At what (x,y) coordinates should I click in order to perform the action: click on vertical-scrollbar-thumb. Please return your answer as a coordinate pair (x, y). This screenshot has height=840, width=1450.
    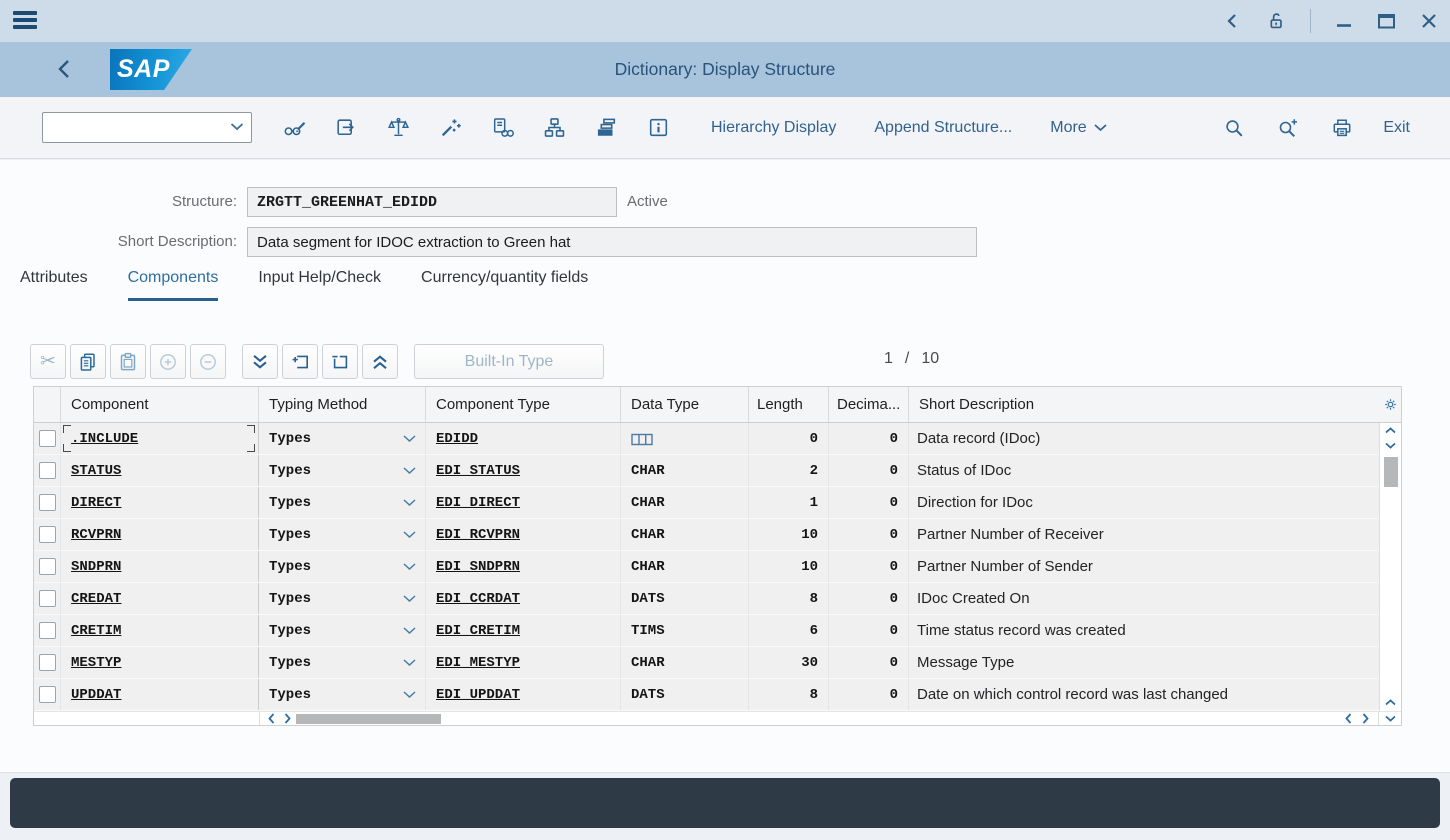
    Looking at the image, I should click on (1390, 472).